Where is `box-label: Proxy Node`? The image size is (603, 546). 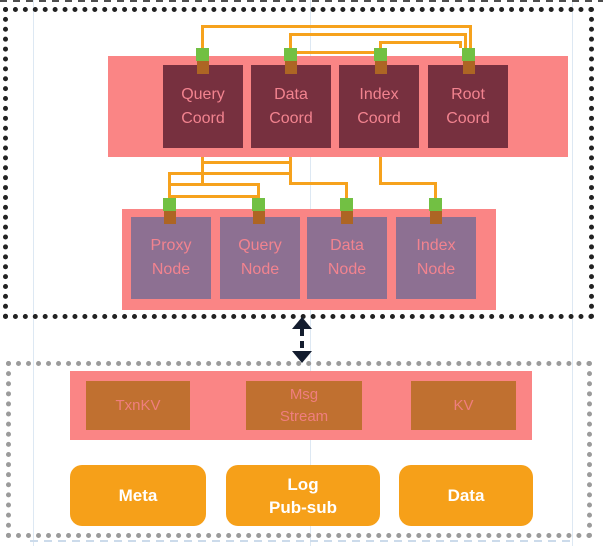 box-label: Proxy Node is located at coordinates (171, 257).